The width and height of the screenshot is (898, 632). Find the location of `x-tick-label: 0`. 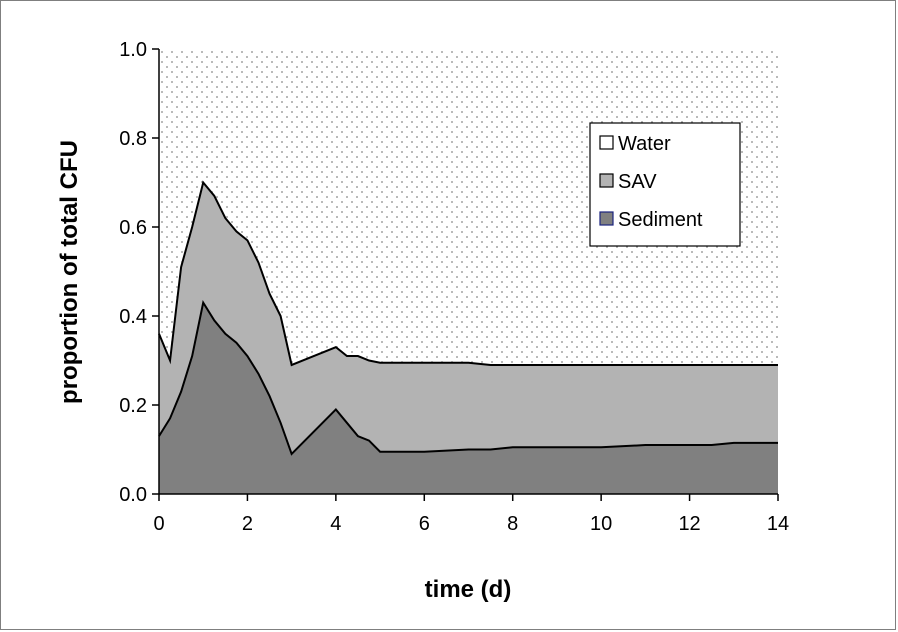

x-tick-label: 0 is located at coordinates (158, 524).